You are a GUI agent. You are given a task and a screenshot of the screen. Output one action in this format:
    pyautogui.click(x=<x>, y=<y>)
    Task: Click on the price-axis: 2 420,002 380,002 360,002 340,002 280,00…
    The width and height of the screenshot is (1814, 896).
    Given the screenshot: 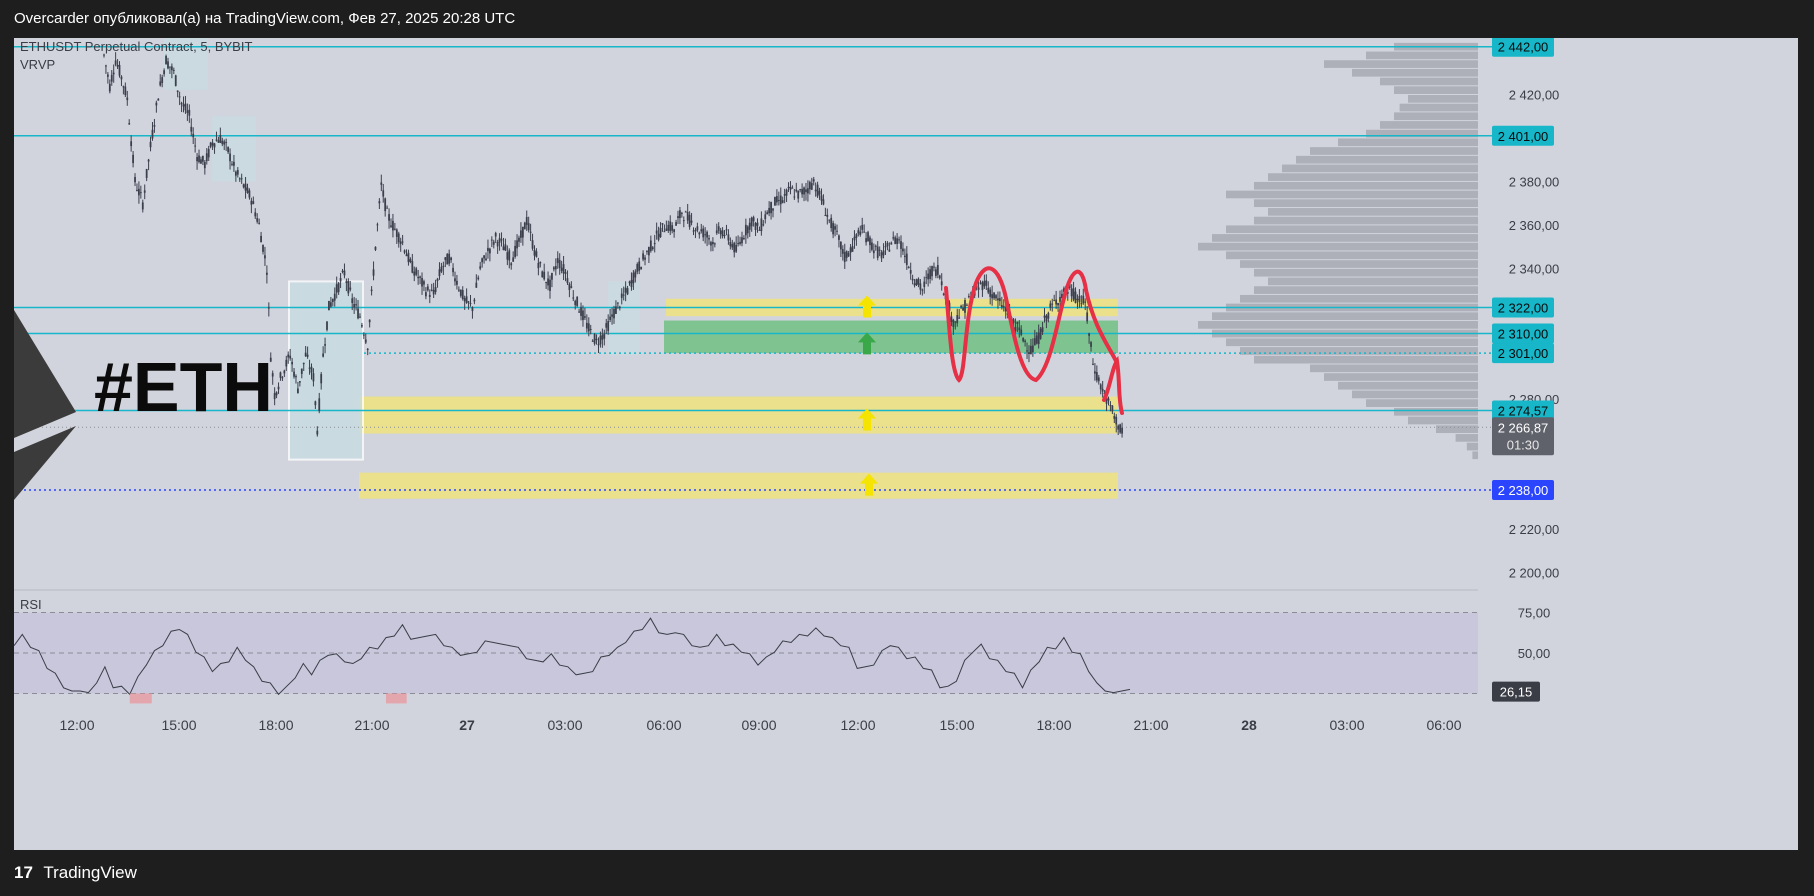 What is the action you would take?
    pyautogui.click(x=1534, y=334)
    